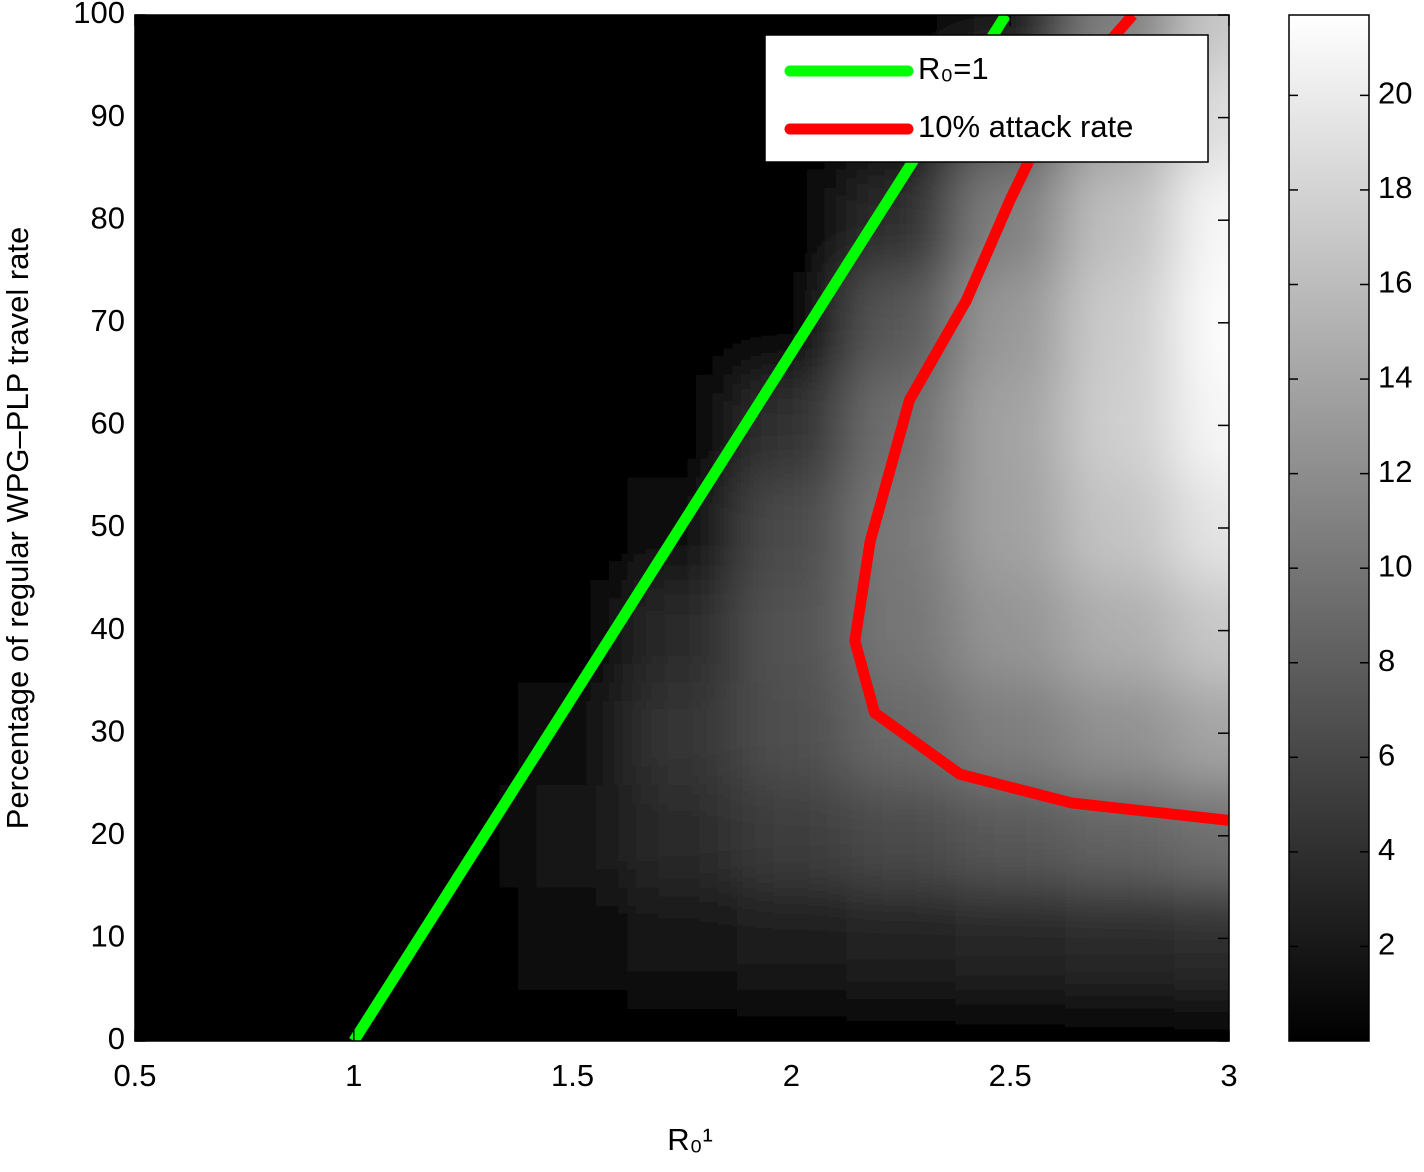 This screenshot has width=1424, height=1172. Describe the element at coordinates (108, 320) in the screenshot. I see `y-tick-label: 70` at that location.